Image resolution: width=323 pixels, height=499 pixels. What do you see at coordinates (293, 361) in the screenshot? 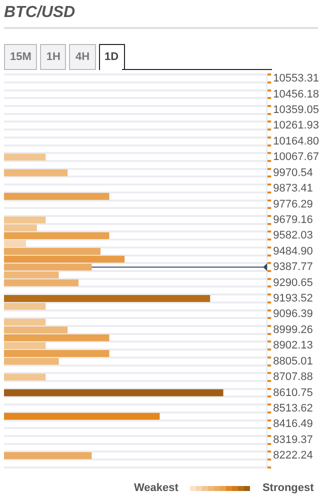
I see `y-tick-label: 8805.01` at bounding box center [293, 361].